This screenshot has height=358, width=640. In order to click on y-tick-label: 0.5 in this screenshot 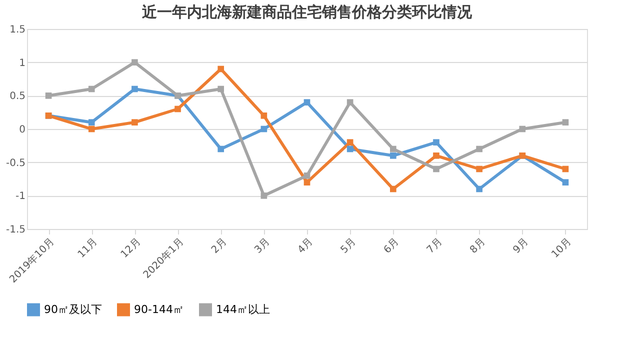, I will do `click(18, 96)`.